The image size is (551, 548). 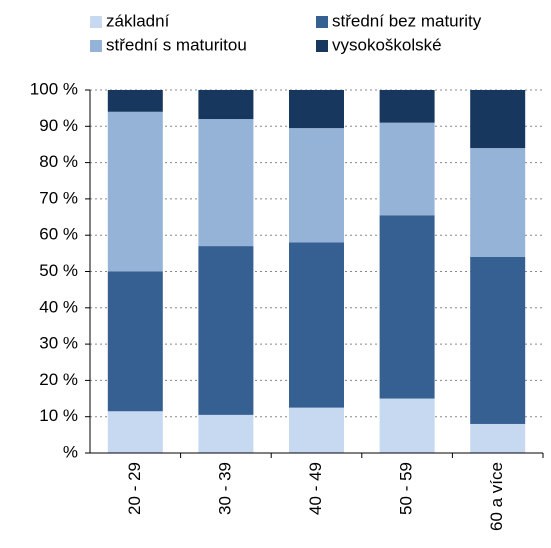 I want to click on y-tick-label: 10 %, so click(x=58, y=415).